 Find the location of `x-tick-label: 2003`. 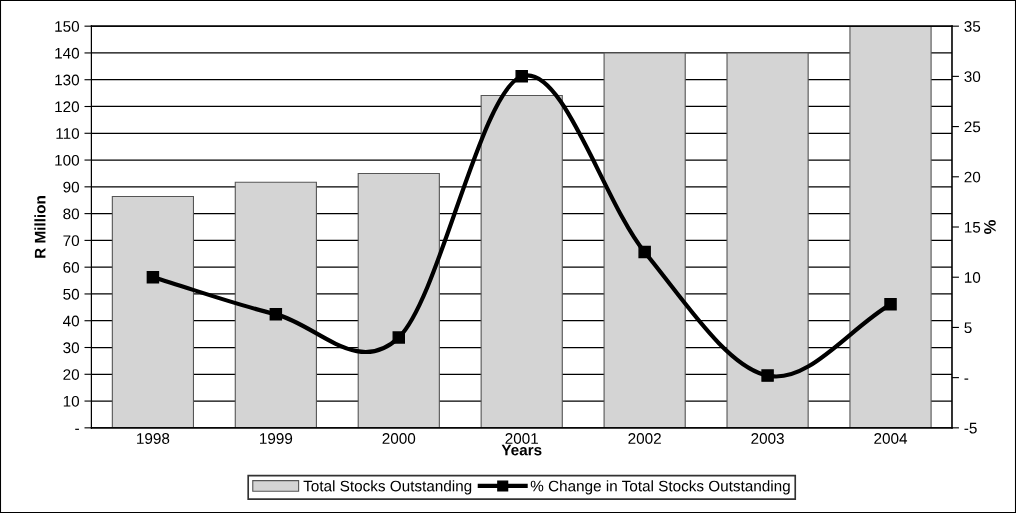

x-tick-label: 2003 is located at coordinates (767, 438).